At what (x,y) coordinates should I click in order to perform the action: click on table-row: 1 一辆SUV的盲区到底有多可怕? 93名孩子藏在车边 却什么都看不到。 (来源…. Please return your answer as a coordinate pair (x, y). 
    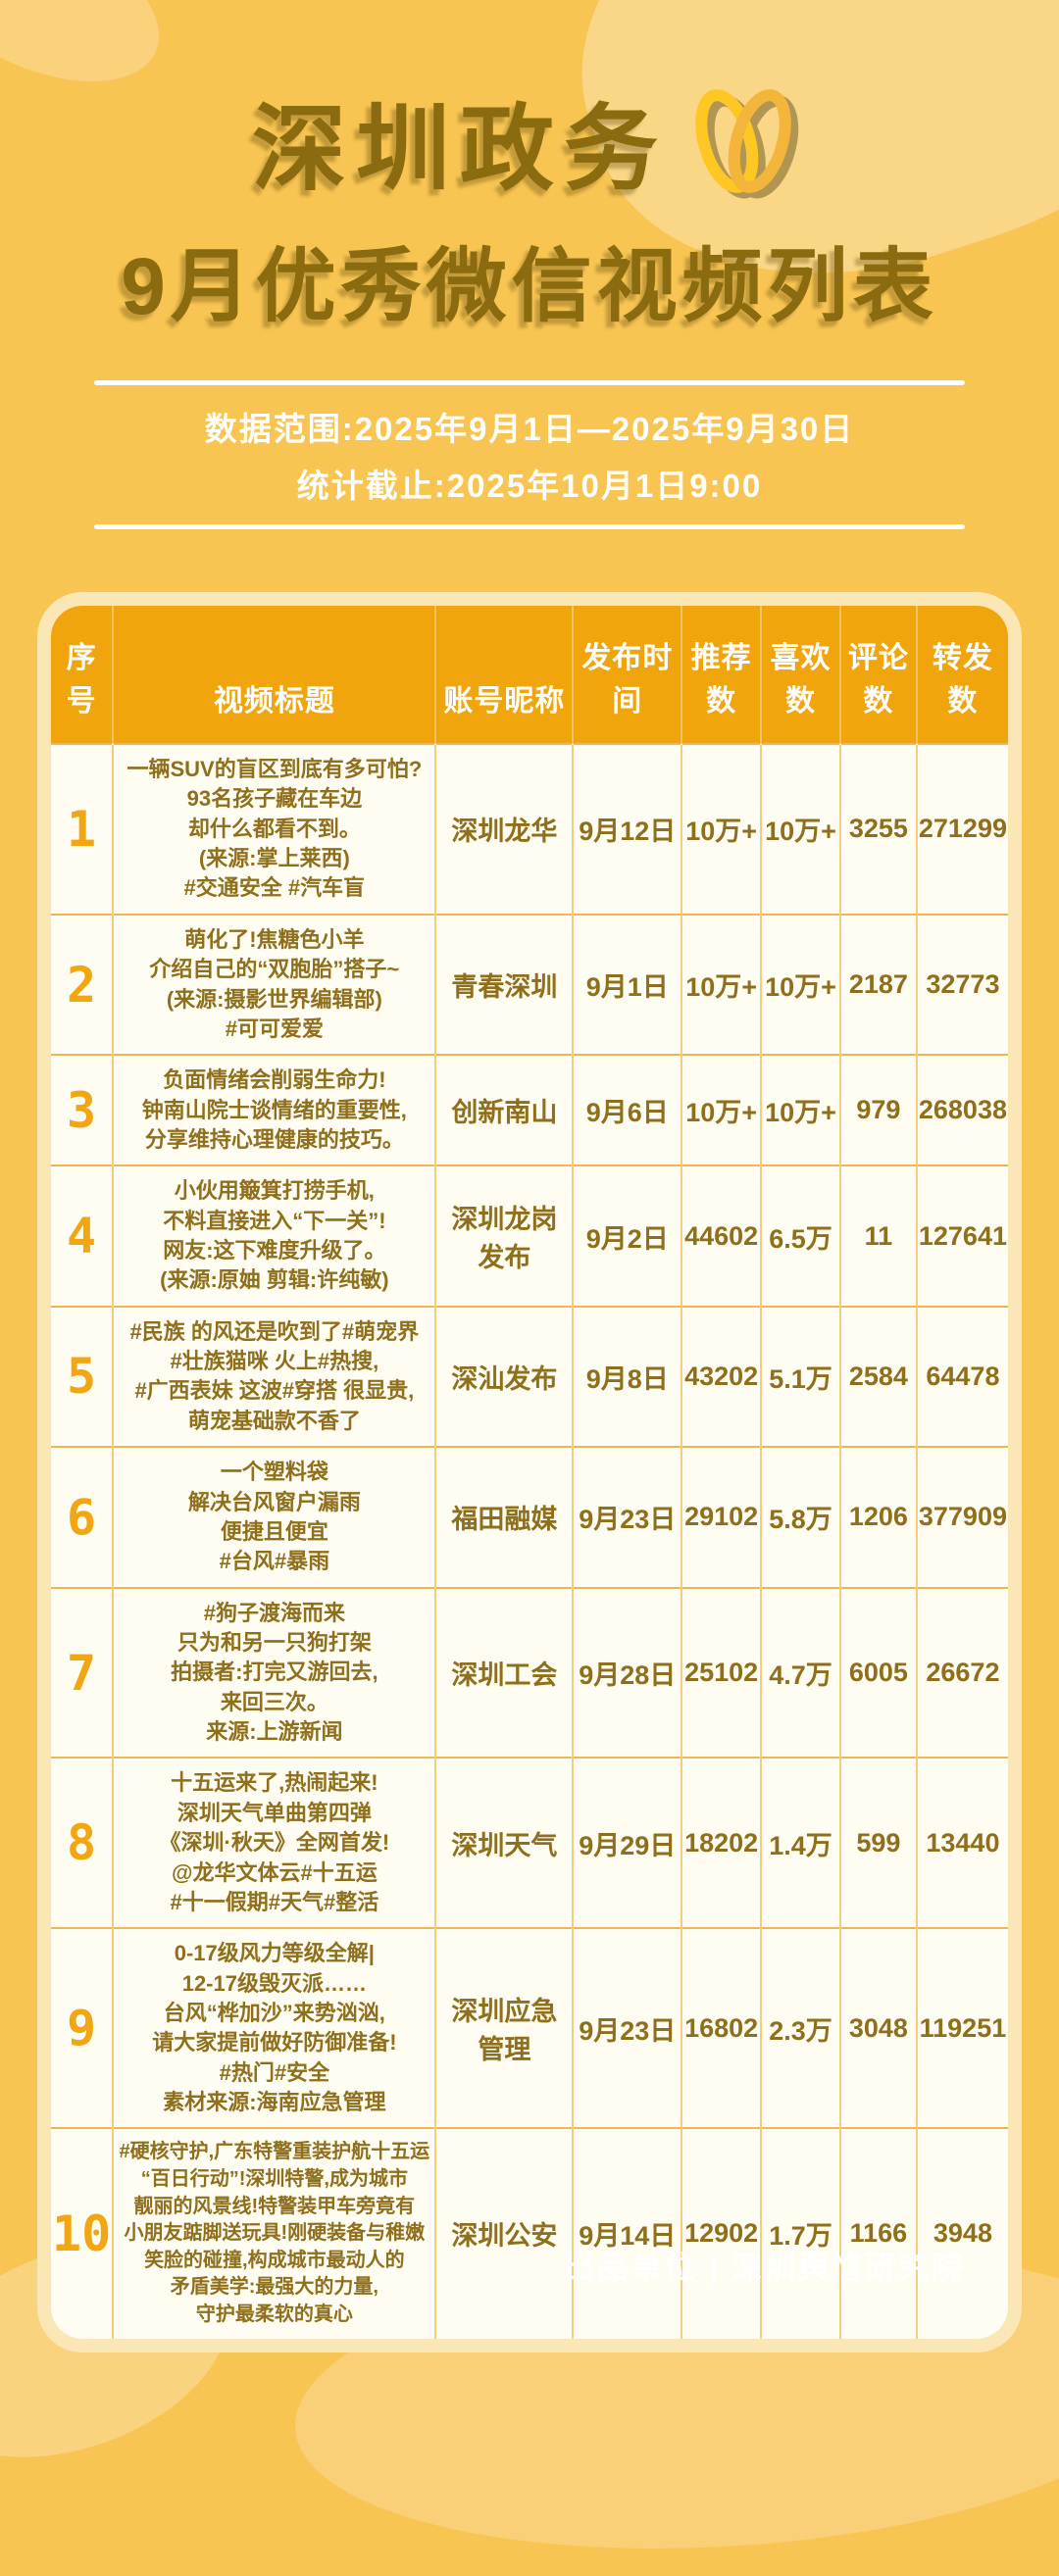
    Looking at the image, I should click on (529, 829).